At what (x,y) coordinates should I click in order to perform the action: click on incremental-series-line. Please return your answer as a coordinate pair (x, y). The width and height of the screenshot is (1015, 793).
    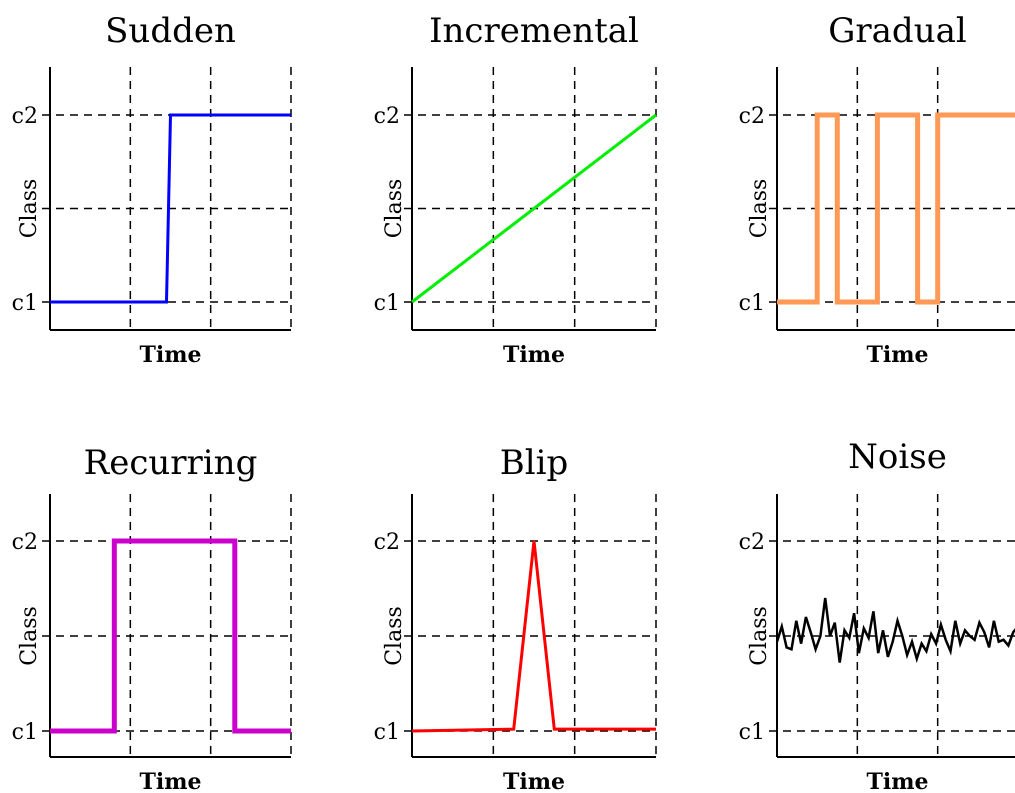
    Looking at the image, I should click on (534, 208).